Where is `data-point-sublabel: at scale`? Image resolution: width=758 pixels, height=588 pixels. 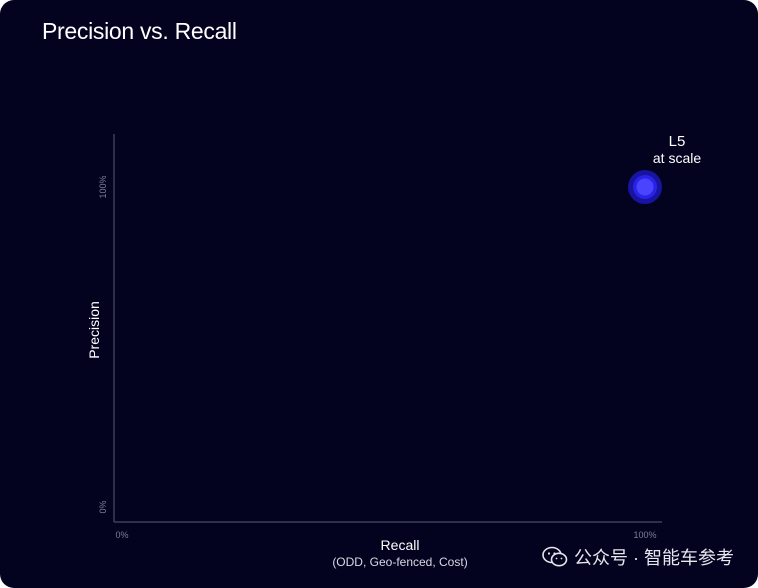
data-point-sublabel: at scale is located at coordinates (677, 158).